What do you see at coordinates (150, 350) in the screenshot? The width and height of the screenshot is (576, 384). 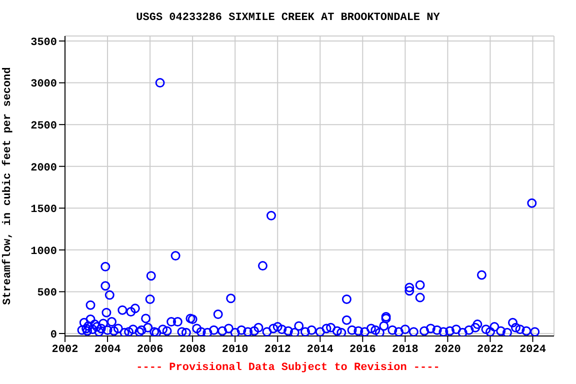 I see `x-tick-label: 2006` at bounding box center [150, 350].